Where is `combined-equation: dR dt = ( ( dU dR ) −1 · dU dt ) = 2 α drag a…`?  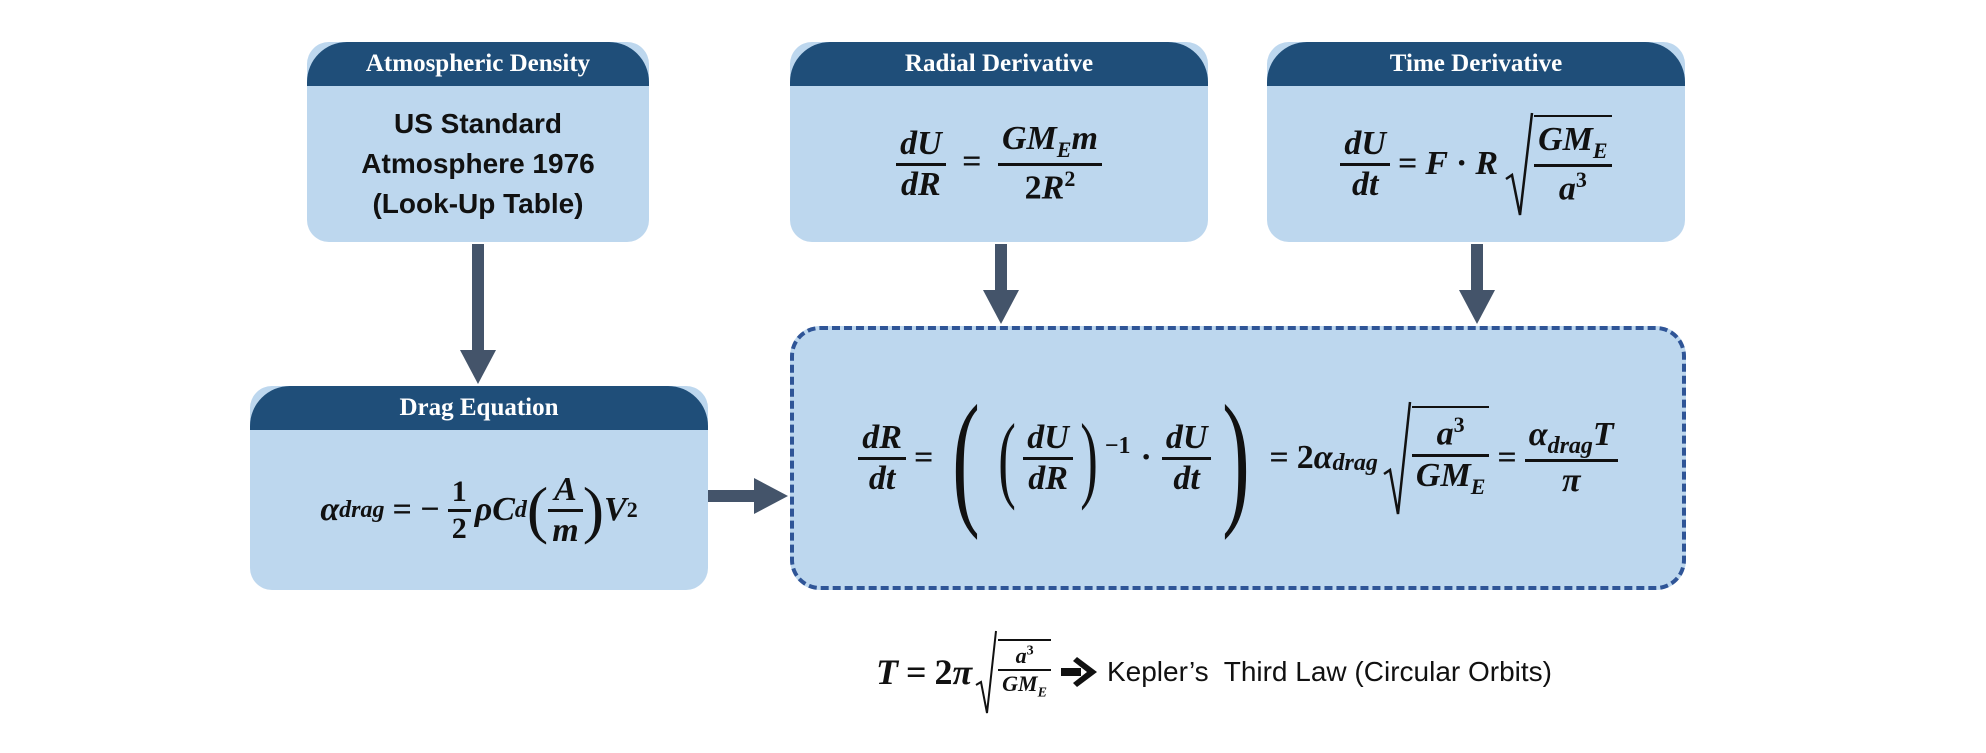 combined-equation: dR dt = ( ( dU dR ) −1 · dU dt ) = 2 α drag a… is located at coordinates (1238, 458).